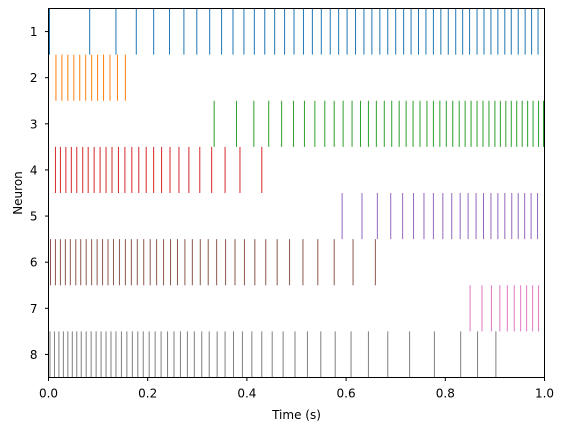  What do you see at coordinates (544, 394) in the screenshot?
I see `x-tick-label: 1.0` at bounding box center [544, 394].